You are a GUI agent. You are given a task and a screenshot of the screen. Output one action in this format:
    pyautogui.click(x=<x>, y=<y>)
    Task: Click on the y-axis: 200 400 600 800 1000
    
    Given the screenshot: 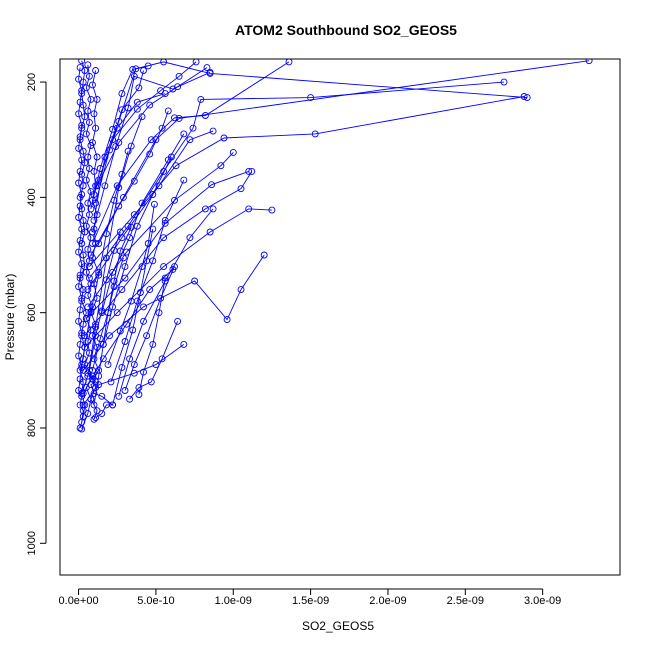 What is the action you would take?
    pyautogui.click(x=36, y=314)
    